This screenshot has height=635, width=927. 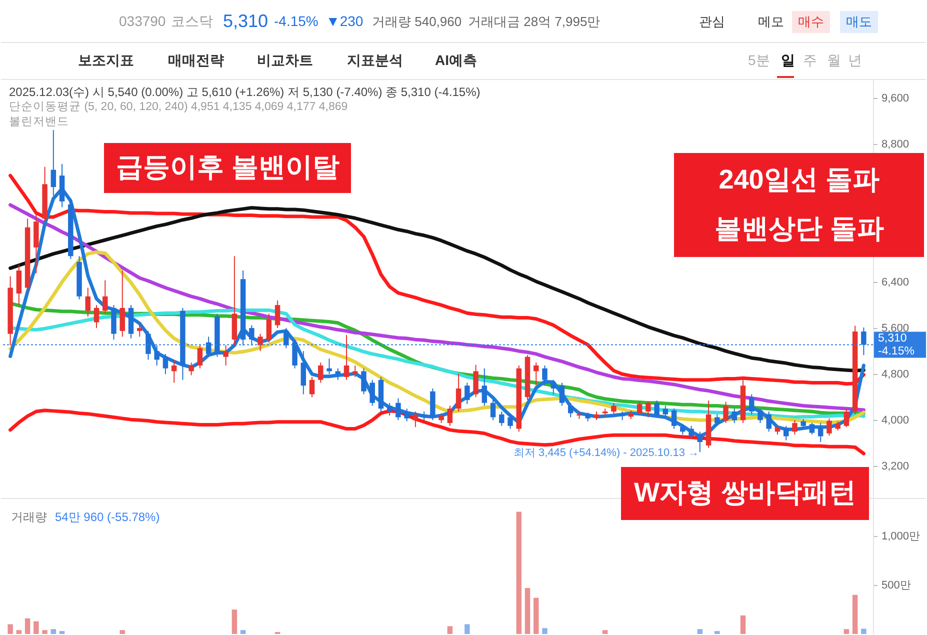 I want to click on text: 5분, so click(x=759, y=60).